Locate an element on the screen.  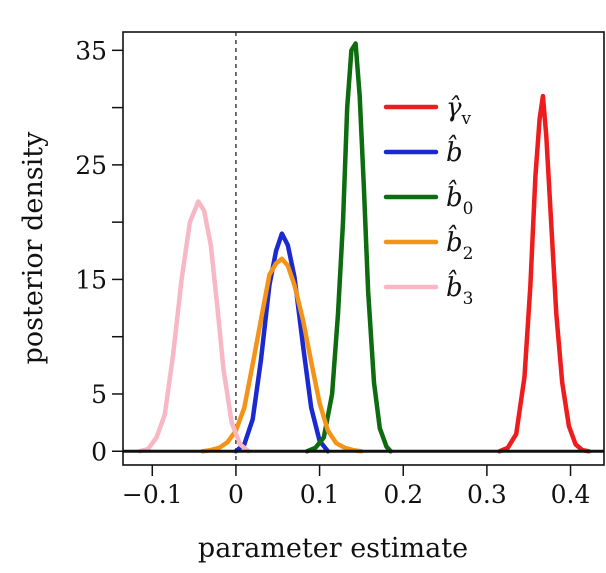
x-tick-label: 0.1 is located at coordinates (320, 494).